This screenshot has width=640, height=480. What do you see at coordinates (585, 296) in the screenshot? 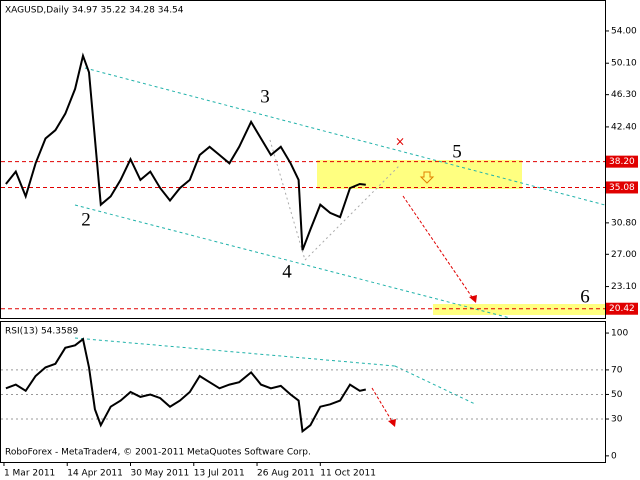
I see `wave-label: 6` at bounding box center [585, 296].